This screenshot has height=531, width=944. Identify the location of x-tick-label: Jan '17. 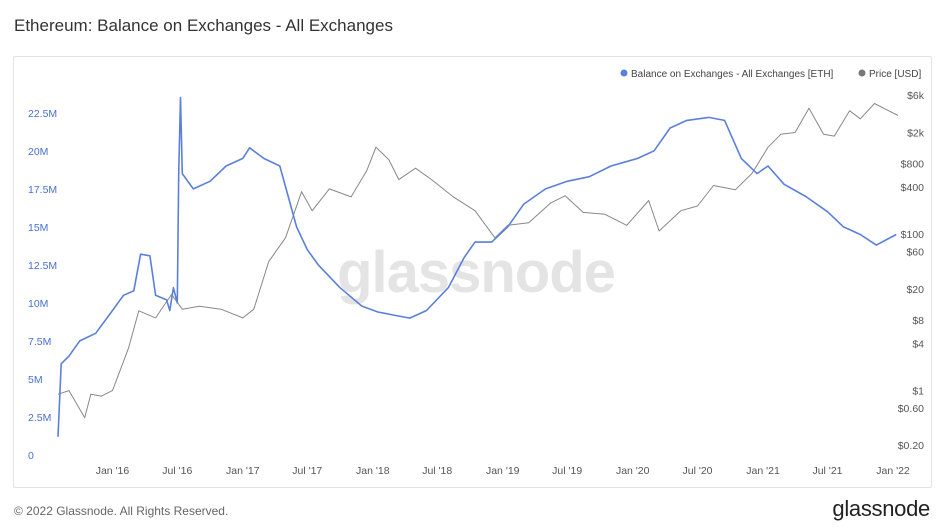
(243, 471).